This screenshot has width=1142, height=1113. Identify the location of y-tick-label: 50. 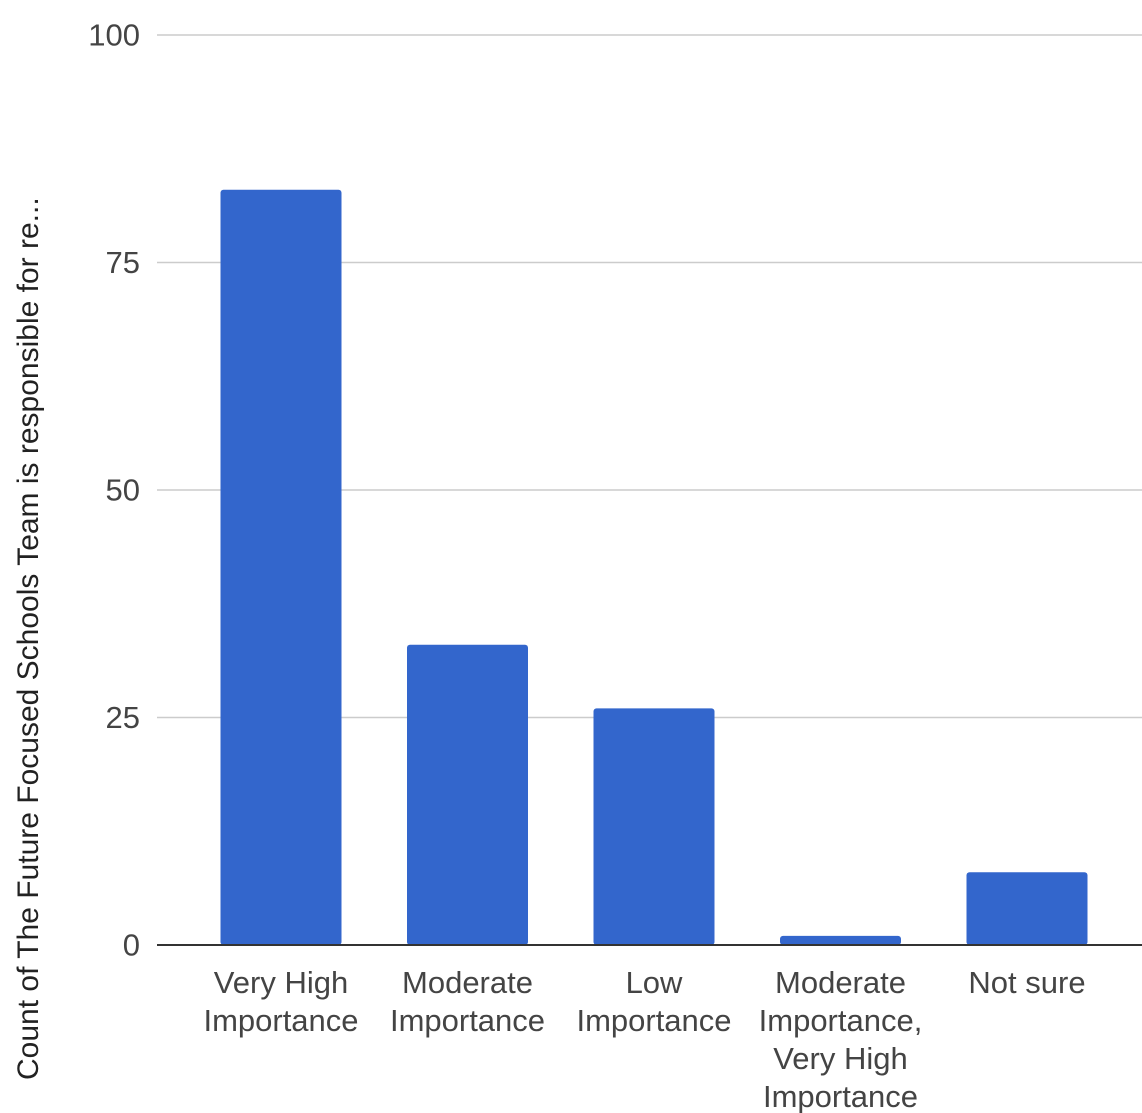
(123, 490).